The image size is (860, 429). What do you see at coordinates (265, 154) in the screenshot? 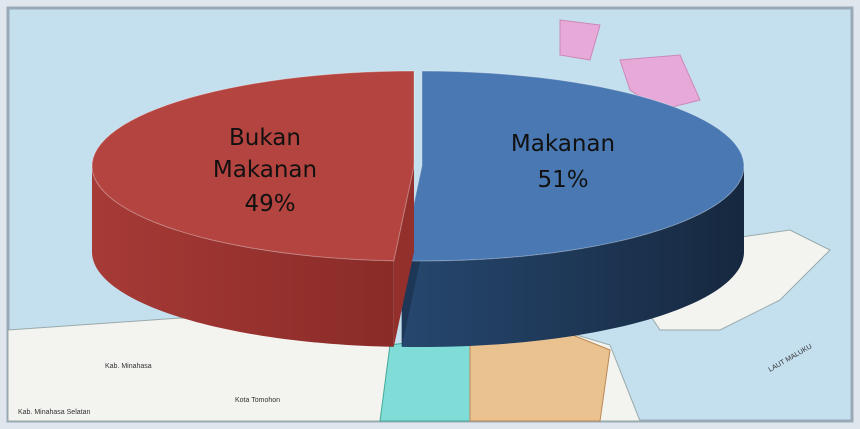
I see `slice-label: Bukan Makanan` at bounding box center [265, 154].